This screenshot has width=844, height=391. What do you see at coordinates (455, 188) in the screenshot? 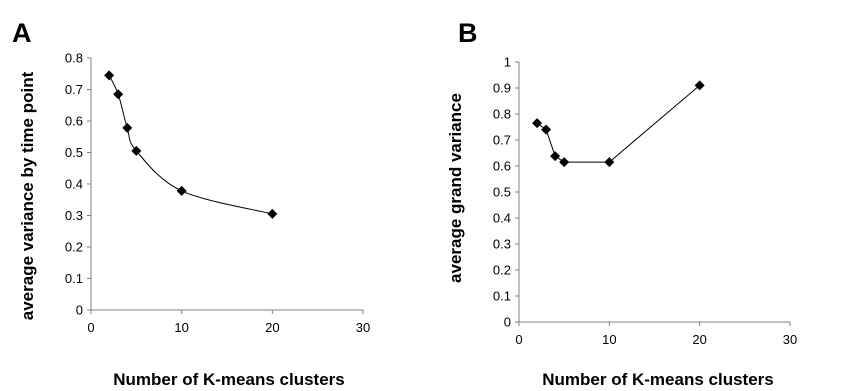
I see `panel-b-y-axis-title: average grand variance` at bounding box center [455, 188].